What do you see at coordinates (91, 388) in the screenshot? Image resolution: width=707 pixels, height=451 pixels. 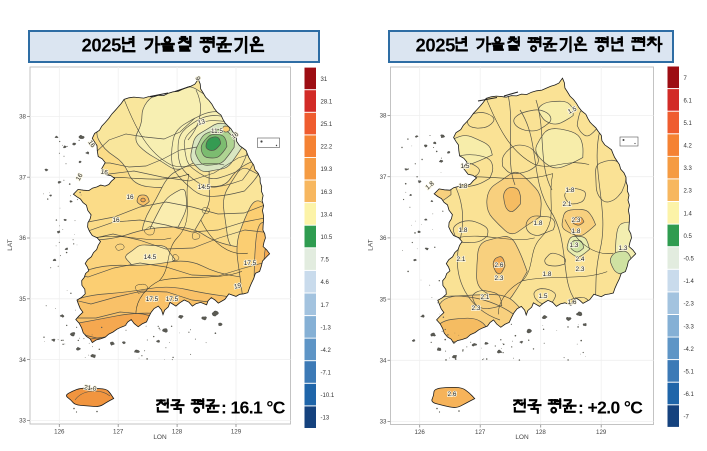 I see `svg-text: 21.0` at bounding box center [91, 388].